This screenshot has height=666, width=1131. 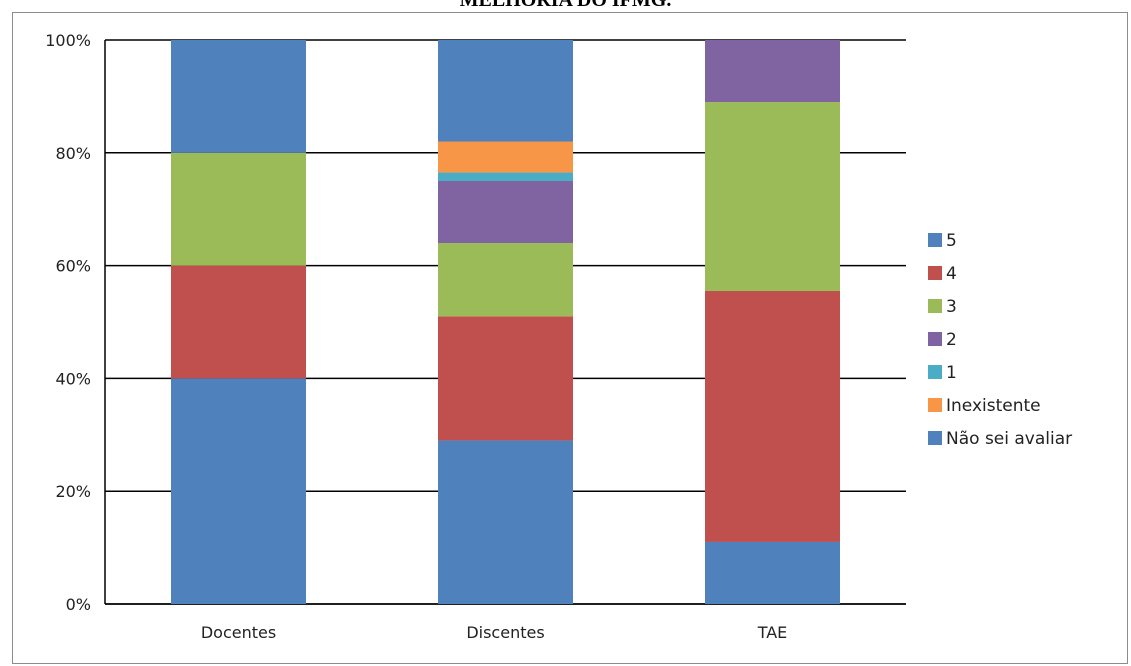 What do you see at coordinates (505, 632) in the screenshot?
I see `x-tick-label: Discentes` at bounding box center [505, 632].